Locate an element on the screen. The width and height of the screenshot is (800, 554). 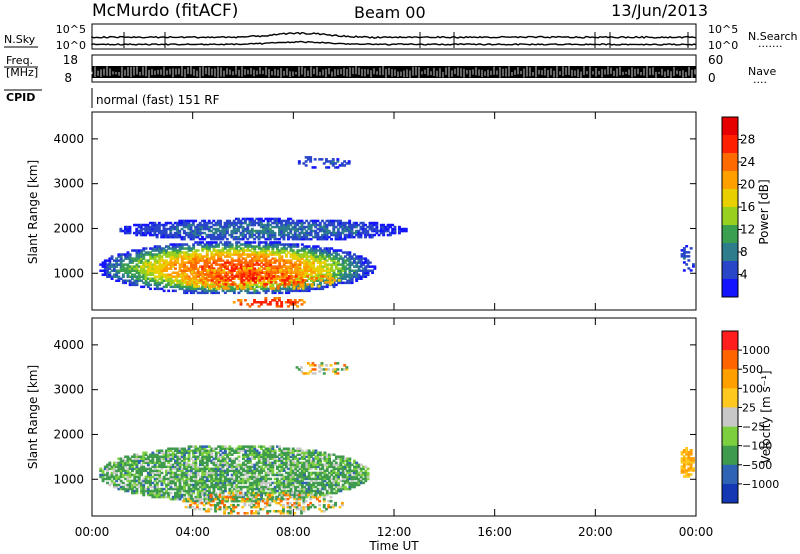
noise-tick-right-bottom: 10^0 is located at coordinates (723, 45).